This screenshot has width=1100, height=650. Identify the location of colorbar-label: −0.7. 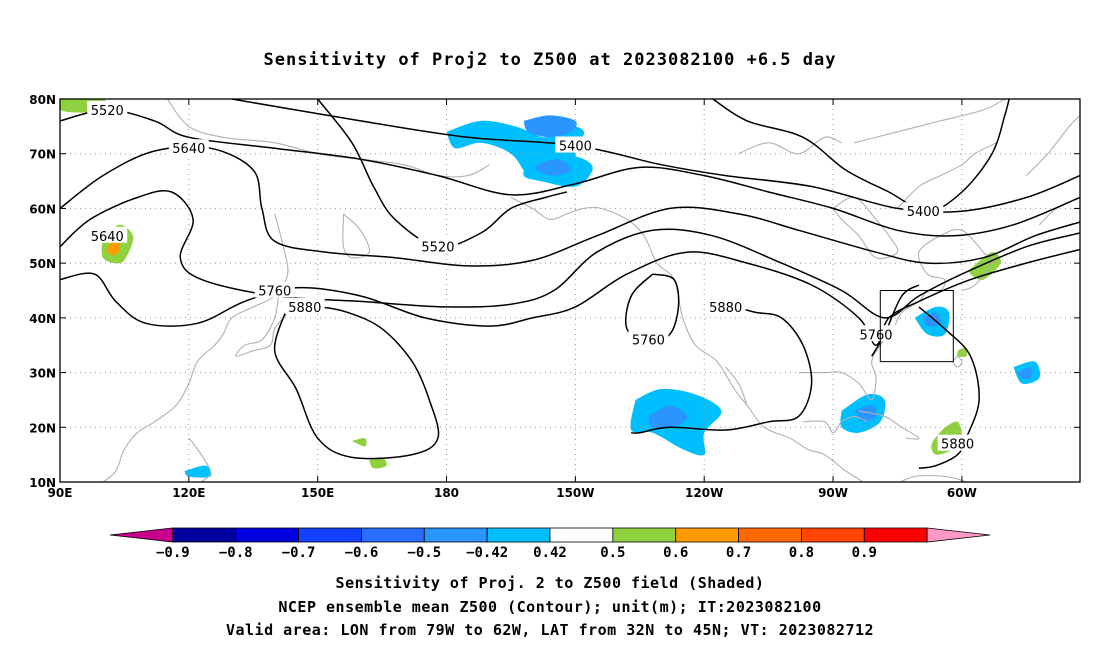
(299, 553).